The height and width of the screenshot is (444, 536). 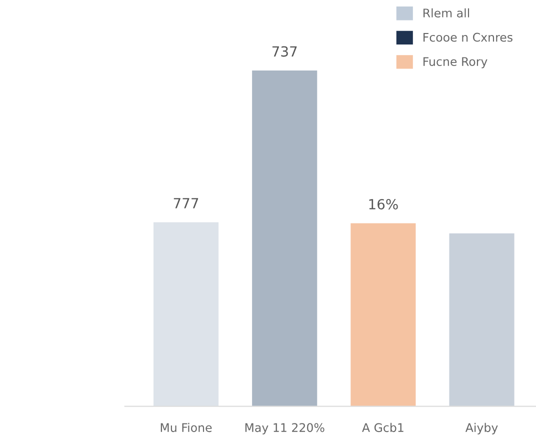 What do you see at coordinates (468, 37) in the screenshot?
I see `legend-label: Fcooe n Cxnres` at bounding box center [468, 37].